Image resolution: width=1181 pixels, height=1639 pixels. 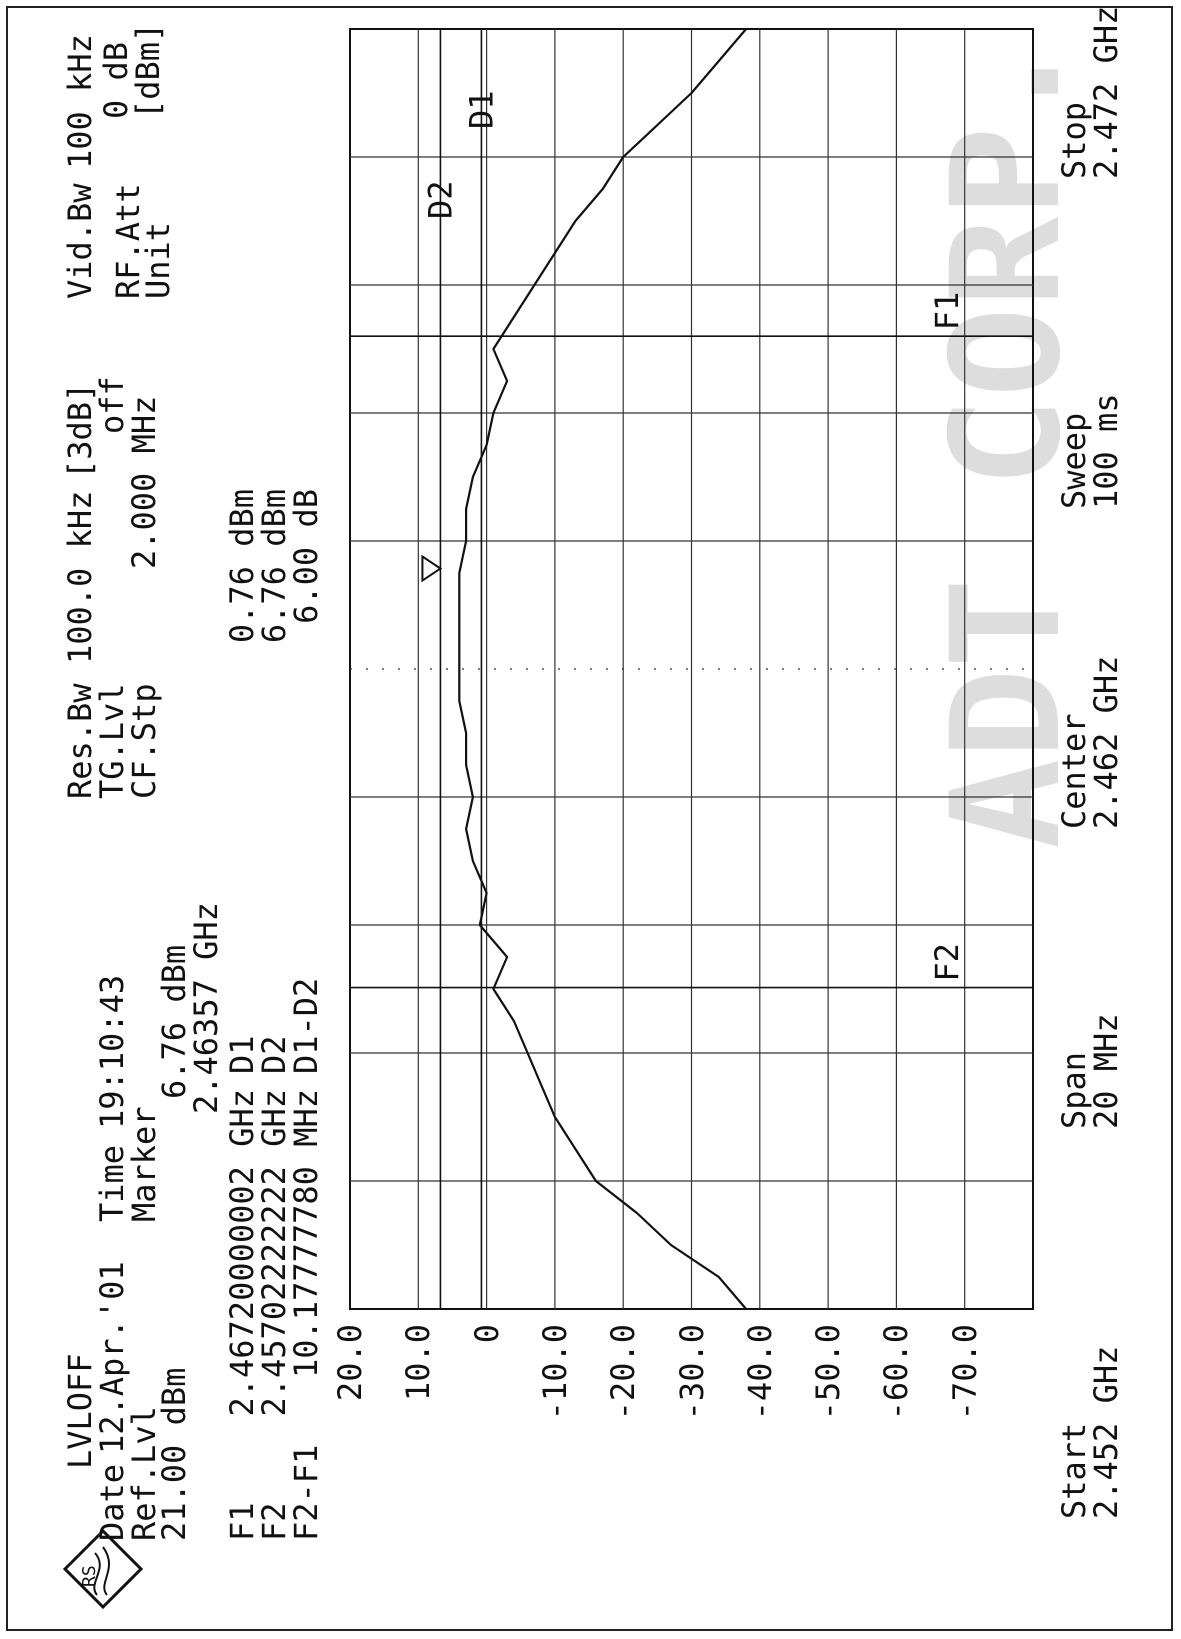 I want to click on display-line-label: D2, so click(x=440, y=199).